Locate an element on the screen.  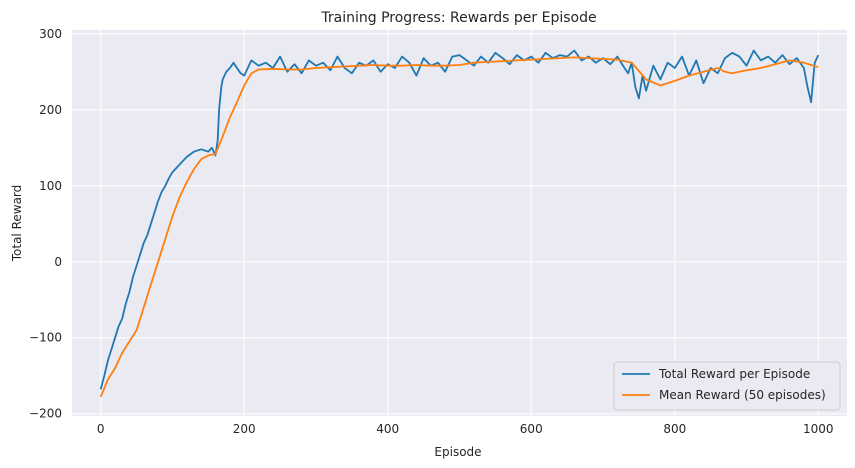
x-tick-label: 1000 is located at coordinates (818, 429).